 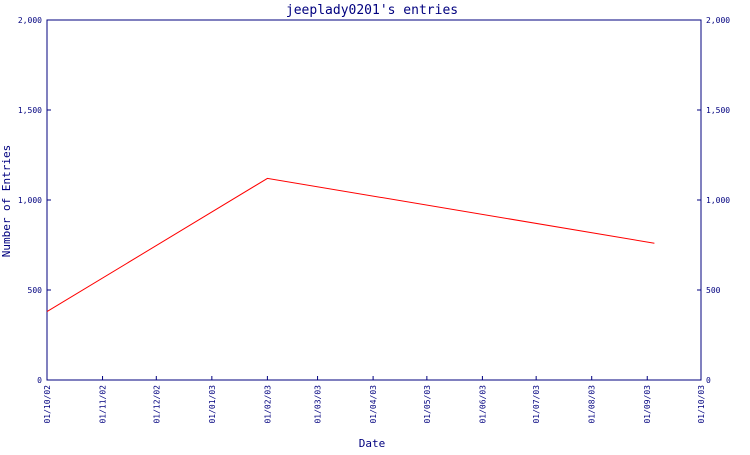 I want to click on y-tick-label-right: 0, so click(x=708, y=380).